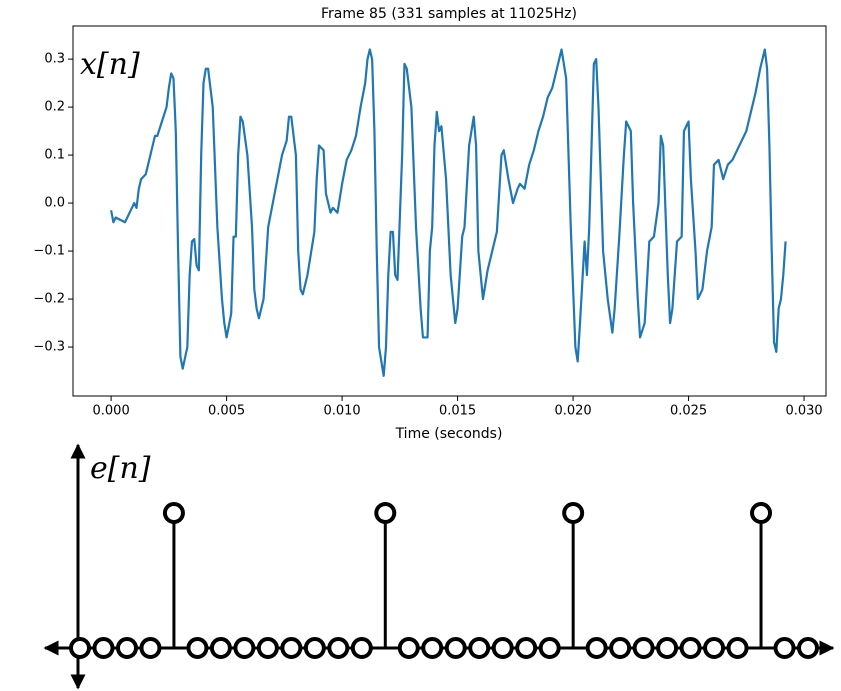 The width and height of the screenshot is (841, 691). What do you see at coordinates (49, 299) in the screenshot?
I see `y-tick-label: −0.2` at bounding box center [49, 299].